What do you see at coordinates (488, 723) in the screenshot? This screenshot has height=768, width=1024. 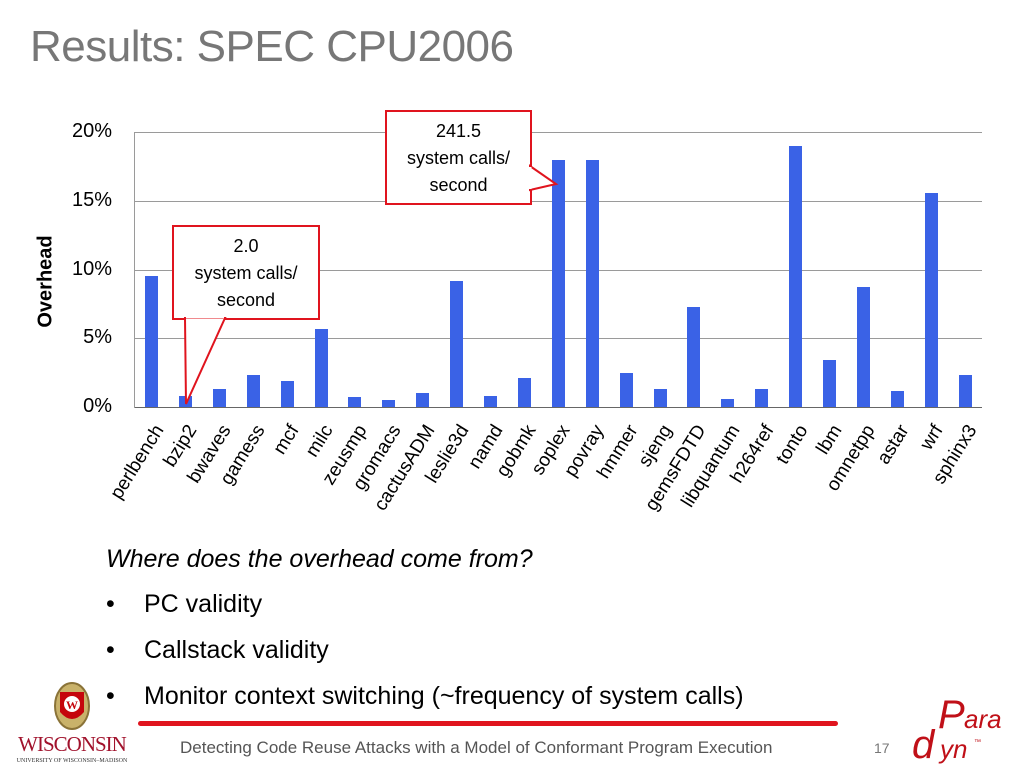 I see `footer-accent-line` at bounding box center [488, 723].